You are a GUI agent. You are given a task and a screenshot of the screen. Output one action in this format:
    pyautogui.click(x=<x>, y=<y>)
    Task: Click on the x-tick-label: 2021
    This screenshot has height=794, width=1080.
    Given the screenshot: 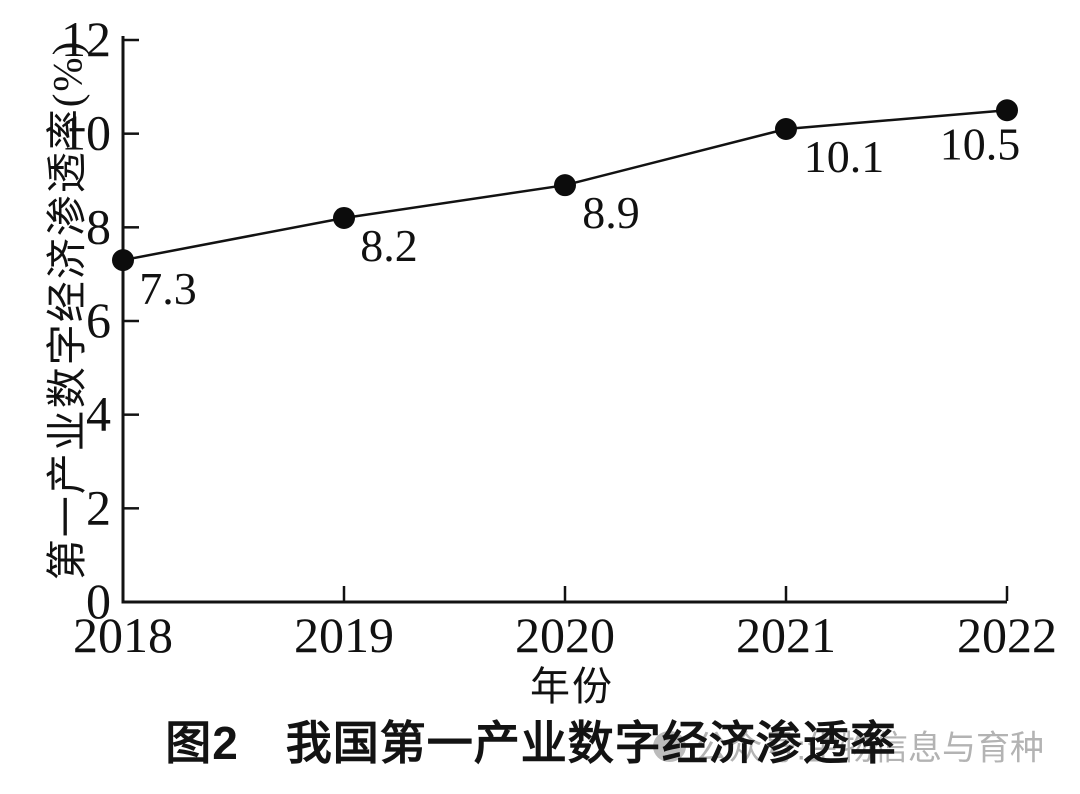 What is the action you would take?
    pyautogui.click(x=786, y=635)
    